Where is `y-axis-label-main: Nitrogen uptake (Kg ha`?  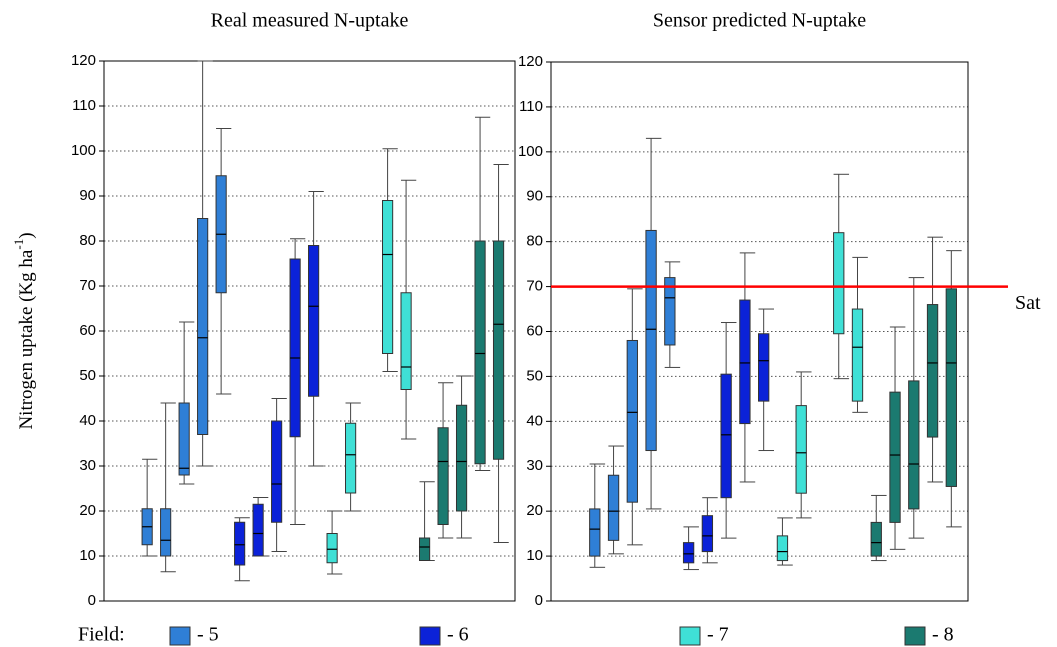 y-axis-label-main: Nitrogen uptake (Kg ha is located at coordinates (26, 339).